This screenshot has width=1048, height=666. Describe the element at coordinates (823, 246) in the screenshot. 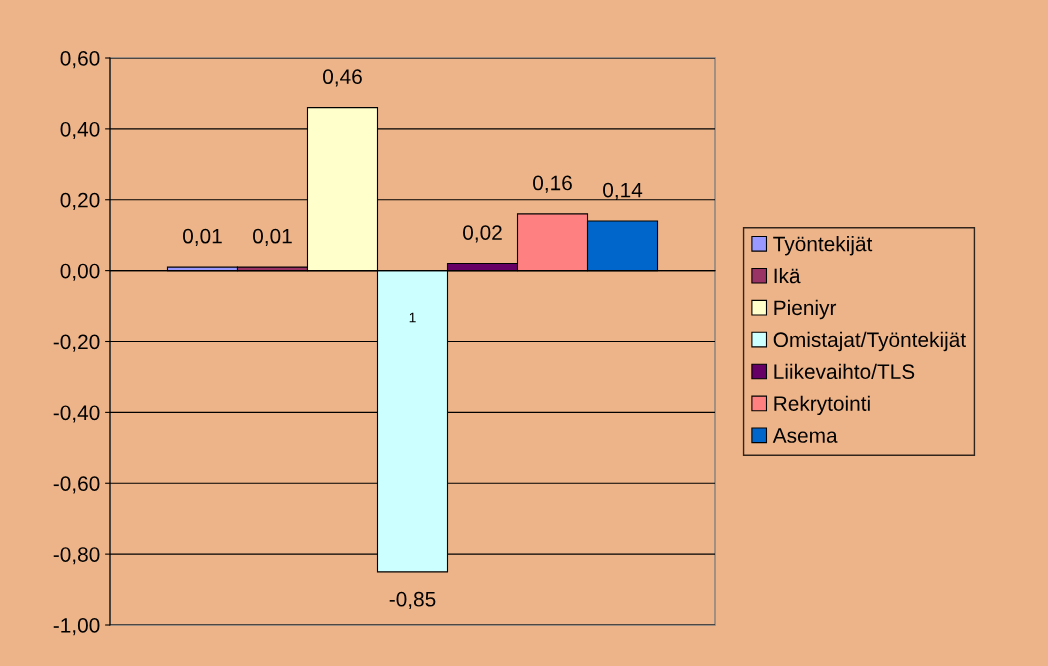

I see `legend-label: Työntekijät` at that location.